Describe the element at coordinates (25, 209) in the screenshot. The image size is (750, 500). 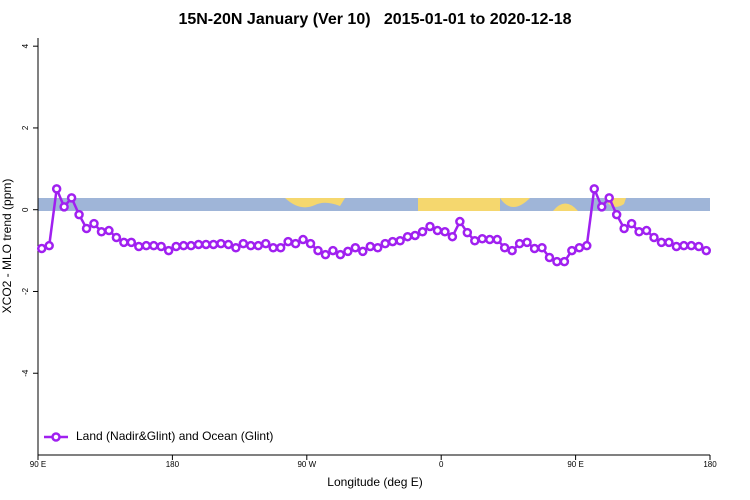
I see `y-tick-label: 0` at that location.